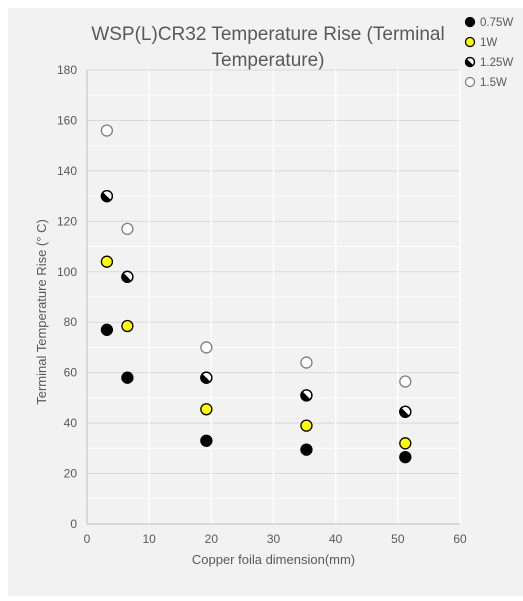 The image size is (523, 601). Describe the element at coordinates (488, 43) in the screenshot. I see `legend-label: 1W` at that location.